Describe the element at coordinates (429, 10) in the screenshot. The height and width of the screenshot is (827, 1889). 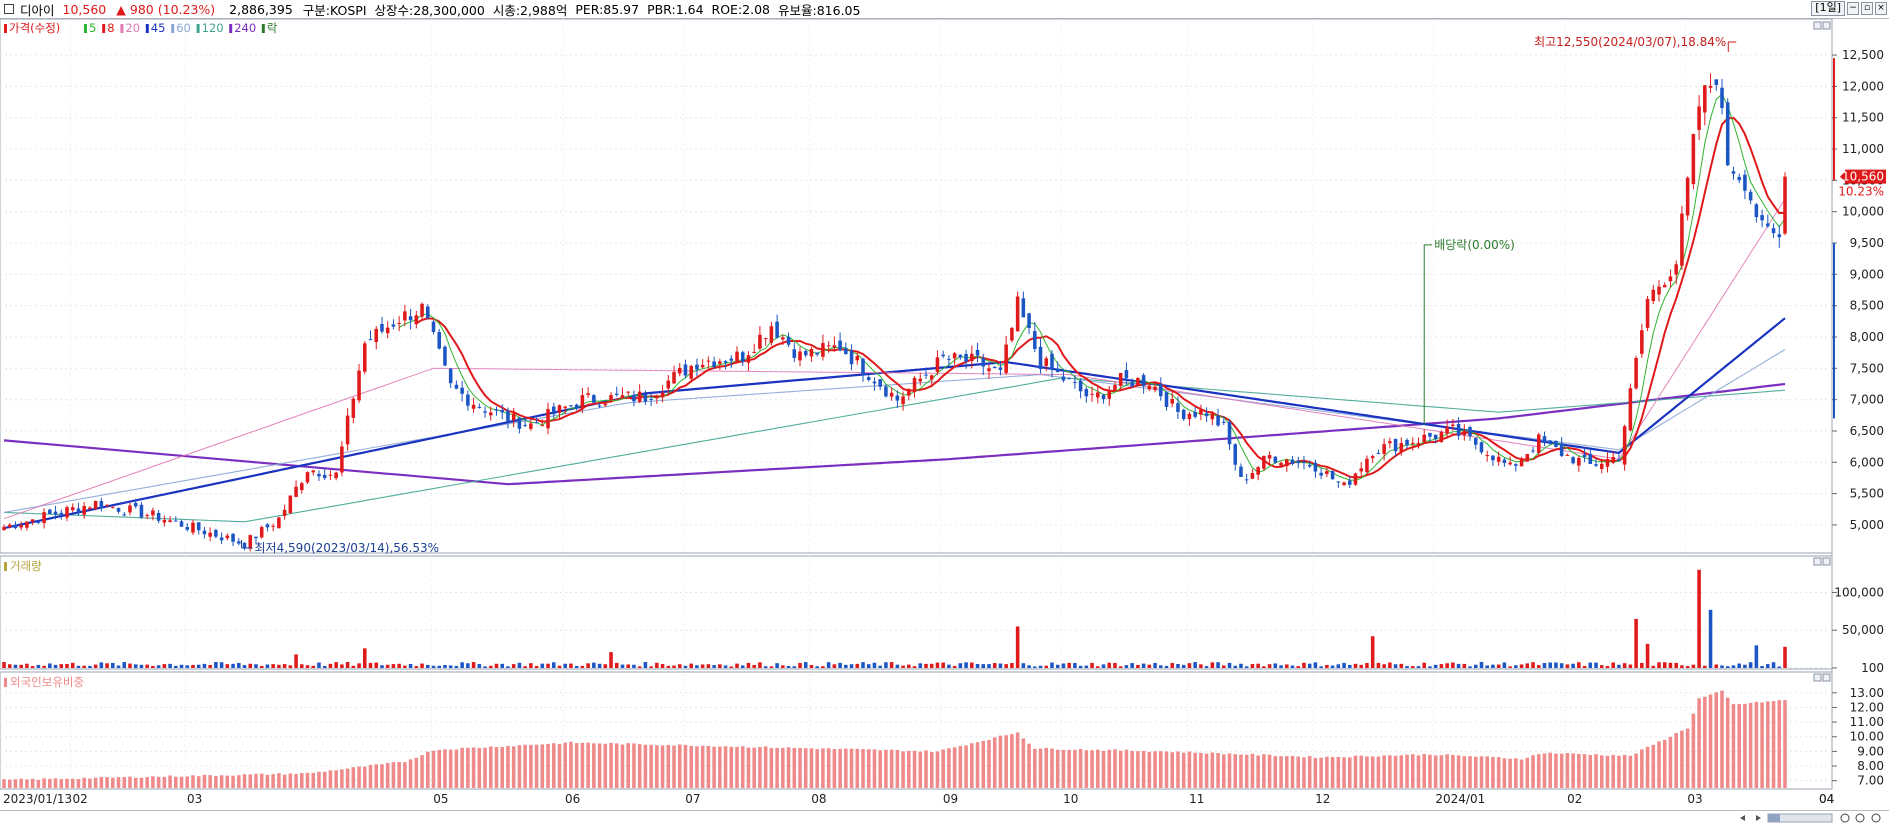
I see `listed-shares: 상장수:28,300,000` at that location.